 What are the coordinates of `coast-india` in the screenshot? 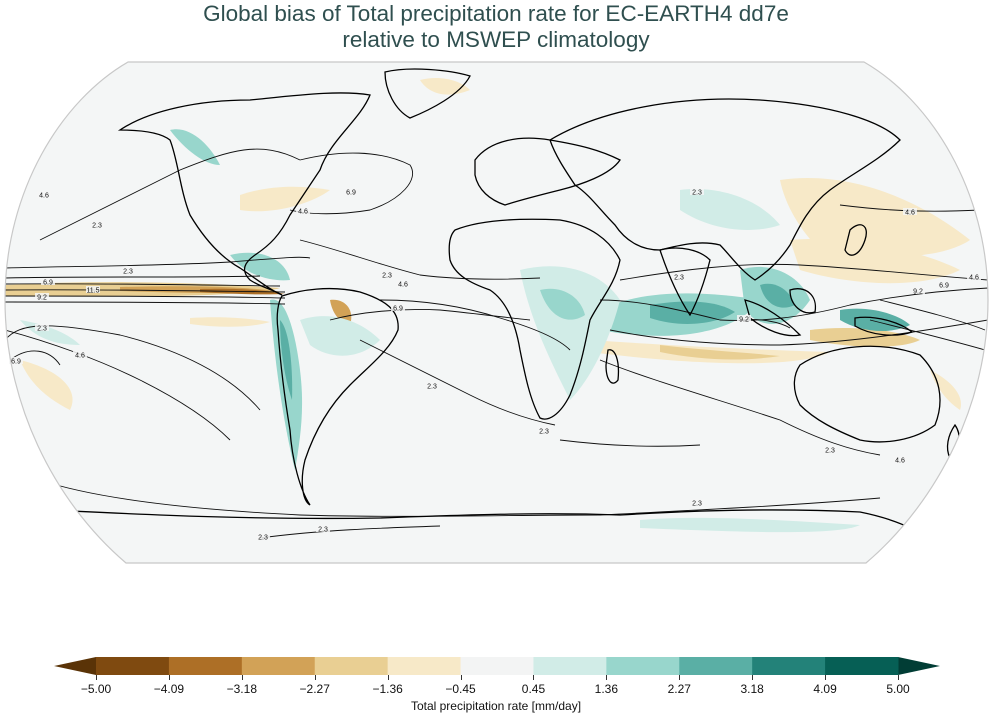 It's located at (685, 282).